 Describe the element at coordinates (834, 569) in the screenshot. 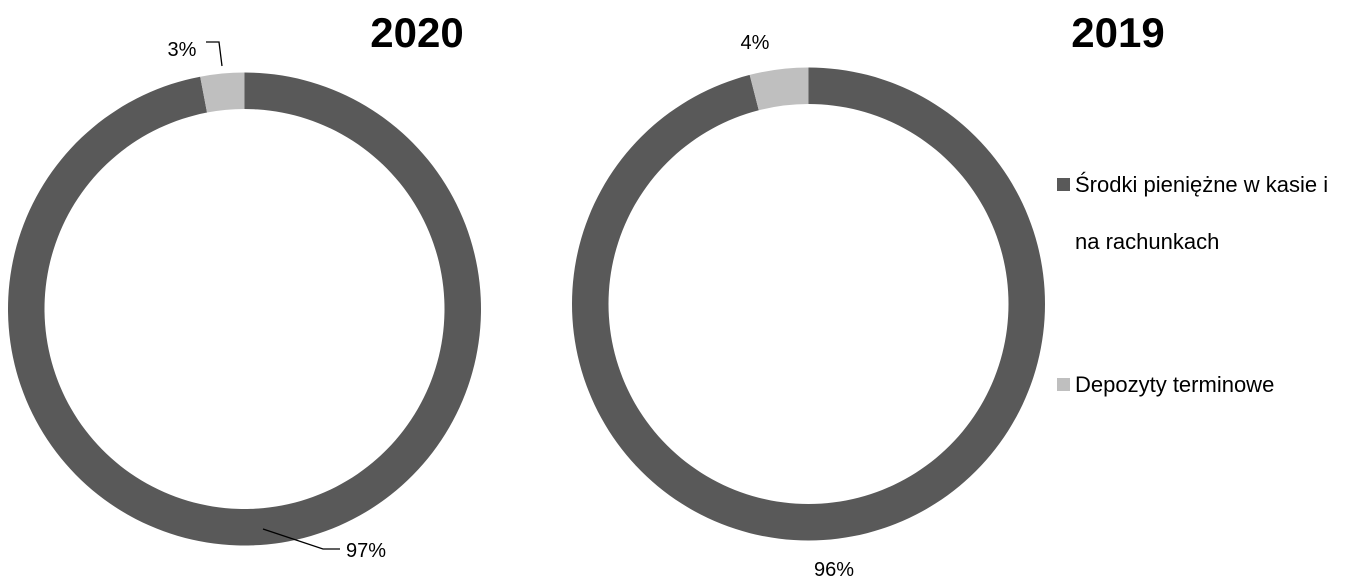

I see `data-label-2019-srodki: 96%` at that location.